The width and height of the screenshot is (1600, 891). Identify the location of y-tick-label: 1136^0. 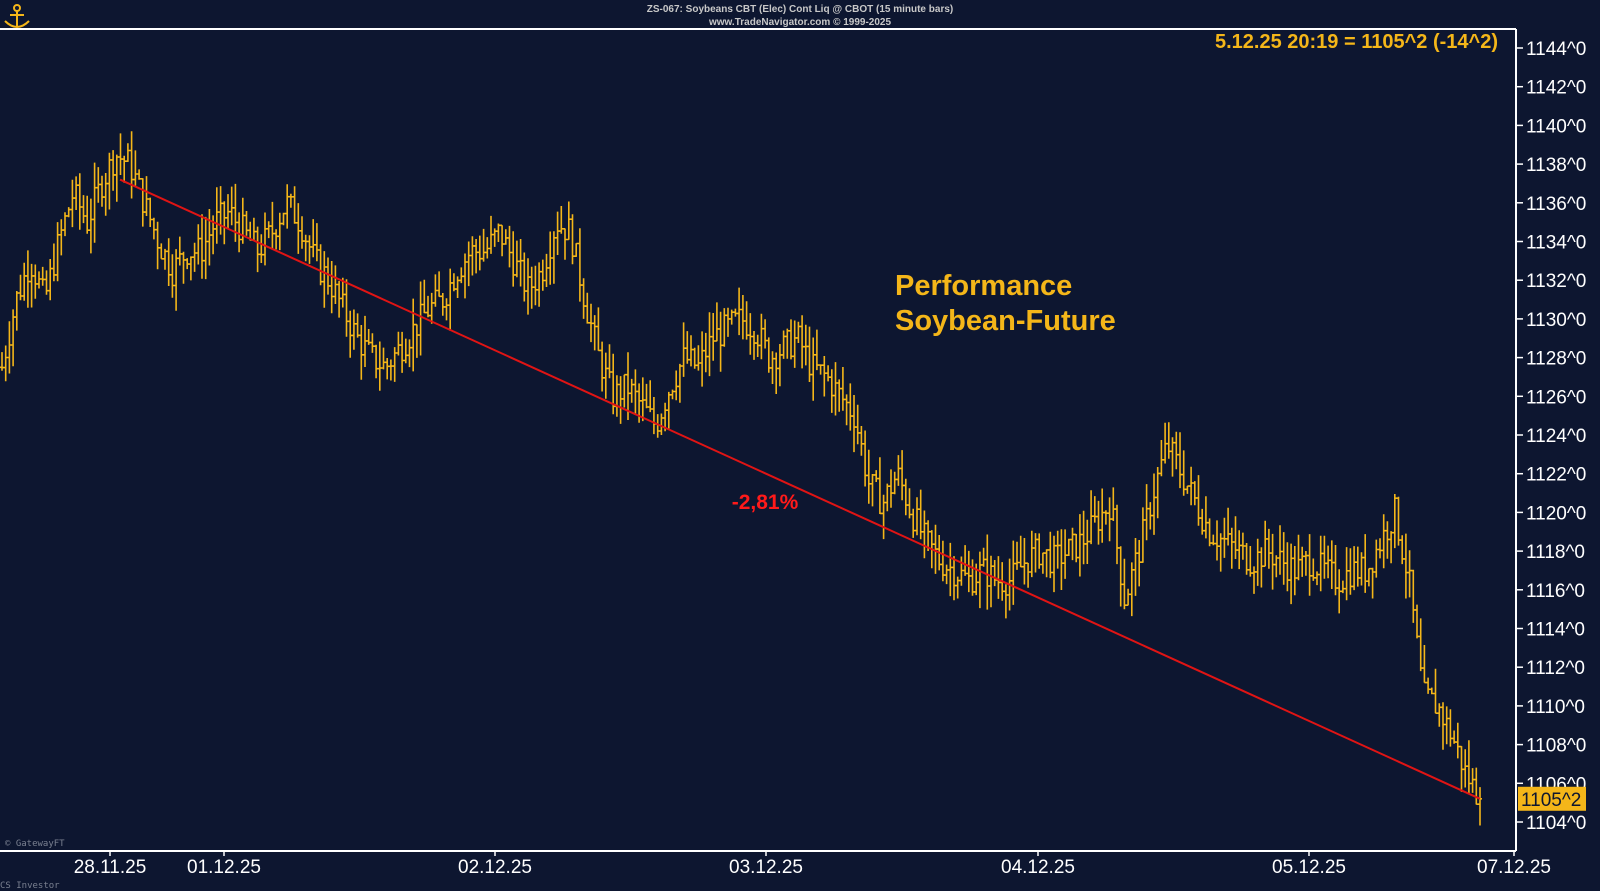
(1556, 204).